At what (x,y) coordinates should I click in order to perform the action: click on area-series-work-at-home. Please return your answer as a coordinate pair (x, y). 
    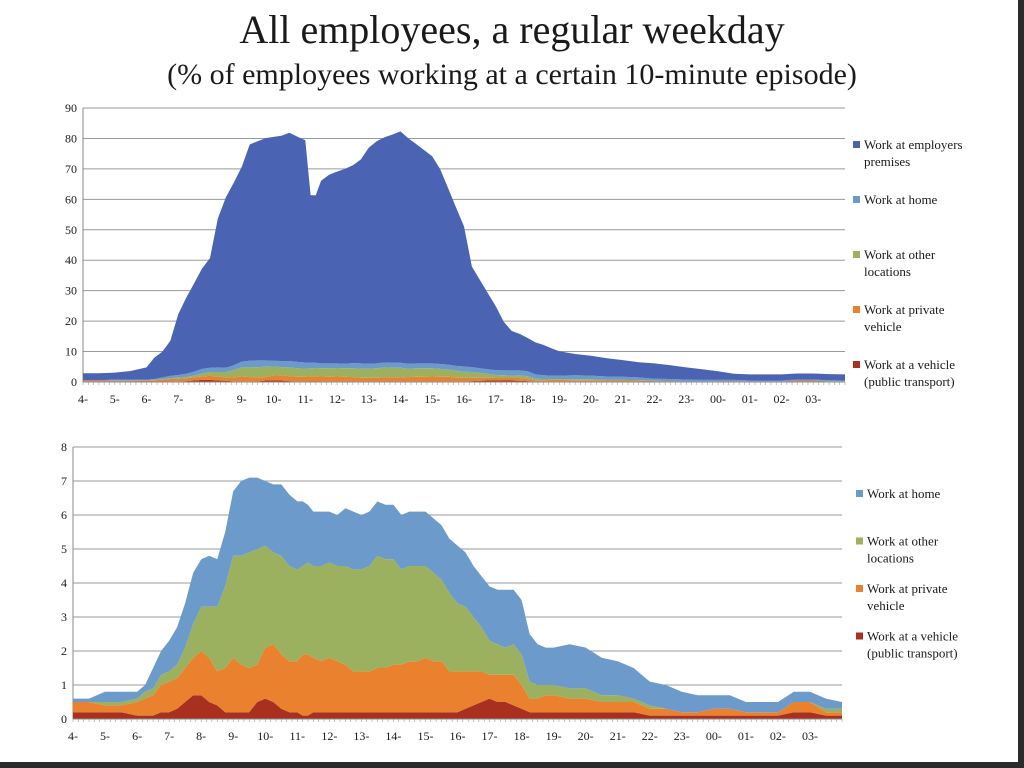
    Looking at the image, I should click on (464, 371).